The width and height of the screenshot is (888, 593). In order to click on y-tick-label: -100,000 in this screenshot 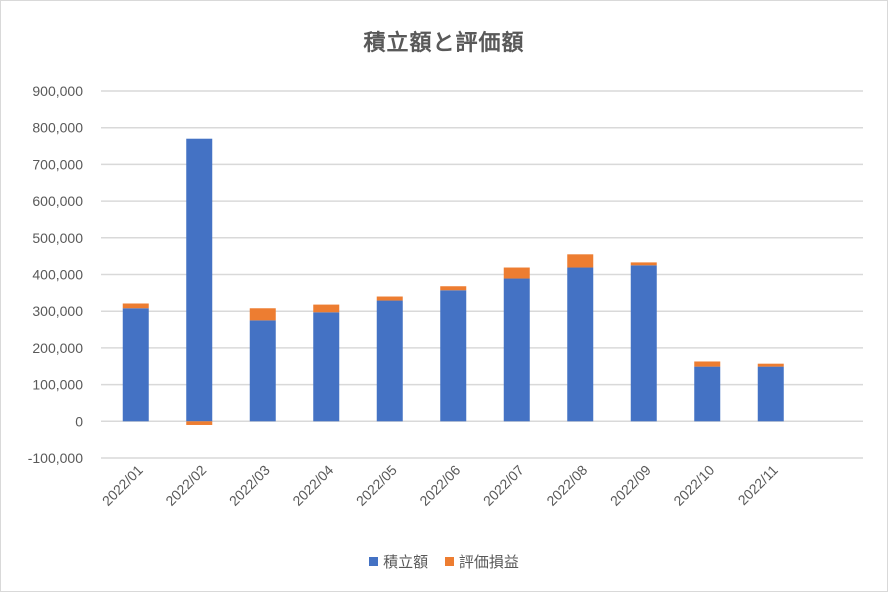, I will do `click(55, 458)`.